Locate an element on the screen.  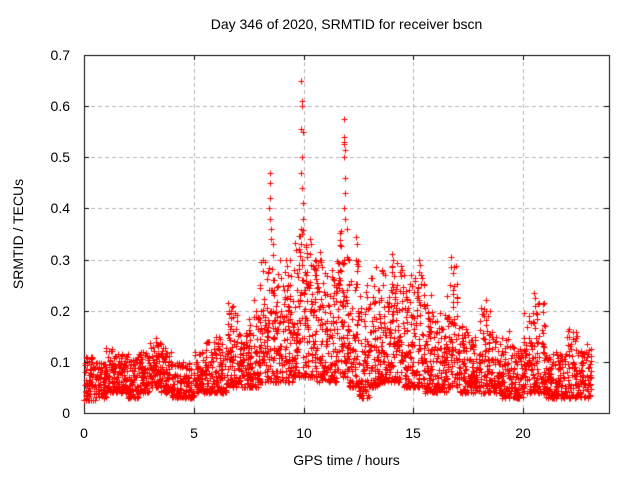
x-tick-label: 0 is located at coordinates (84, 433).